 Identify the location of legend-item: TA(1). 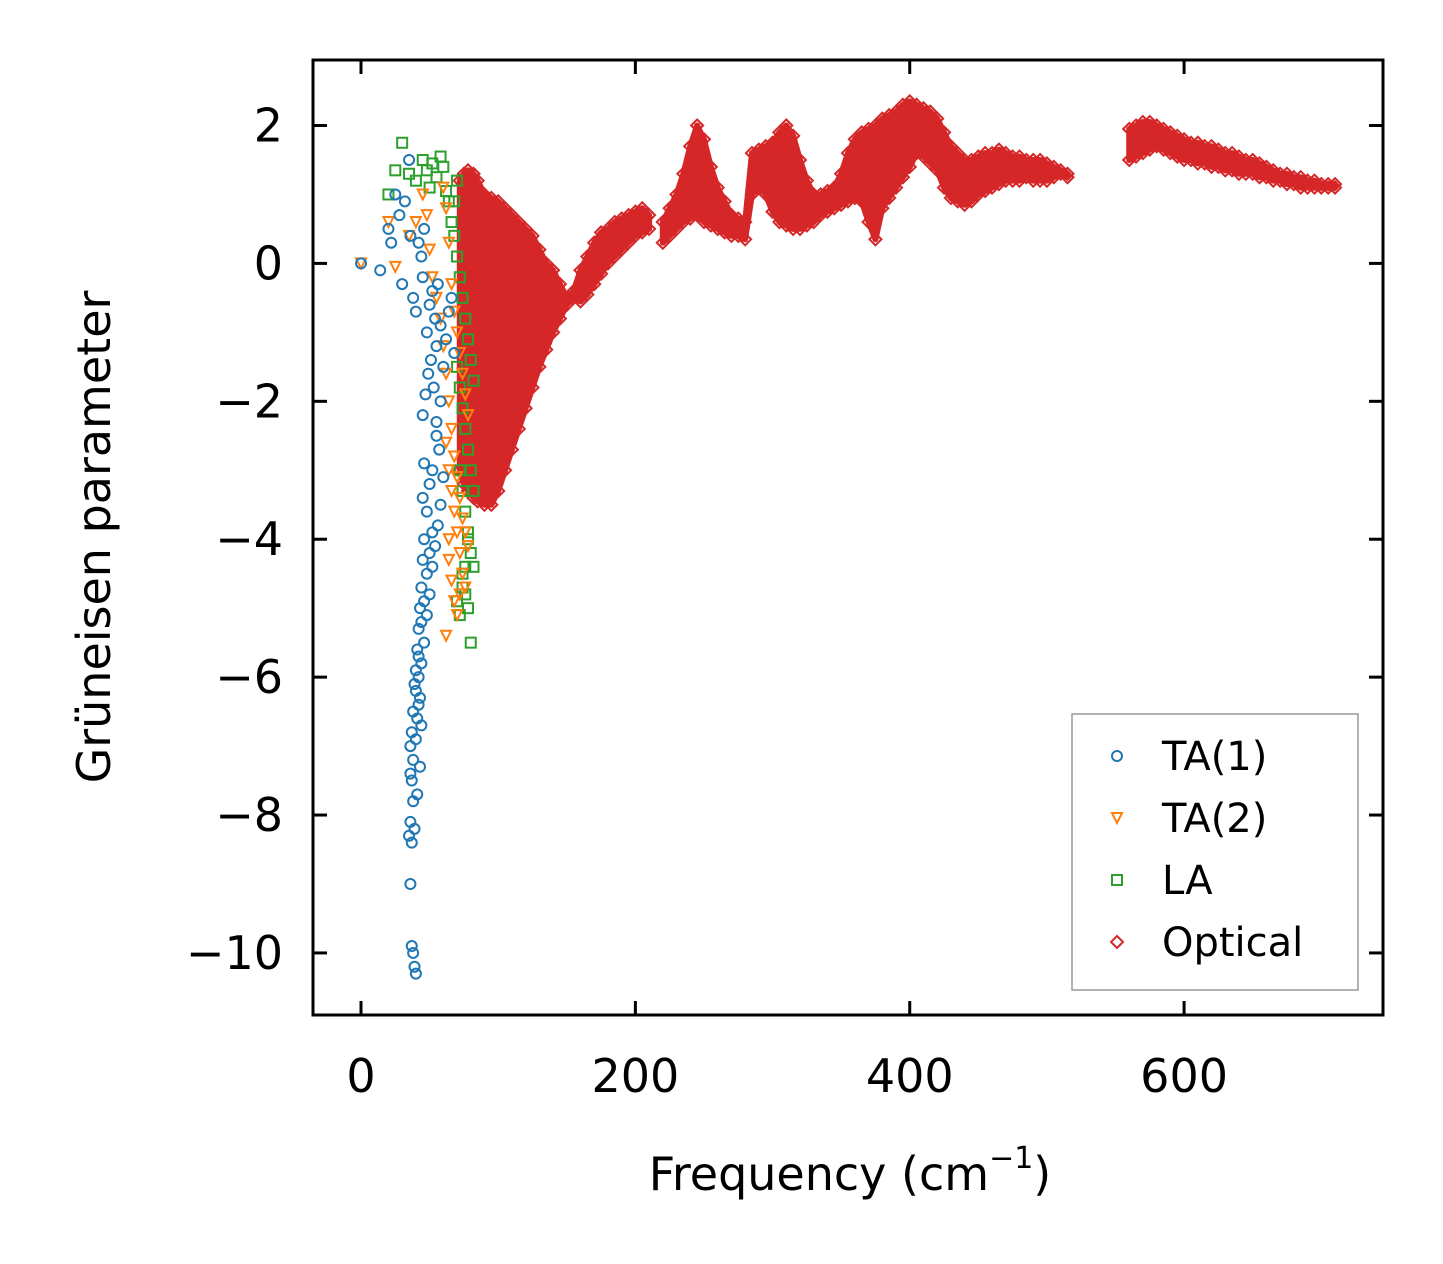
(1189, 757).